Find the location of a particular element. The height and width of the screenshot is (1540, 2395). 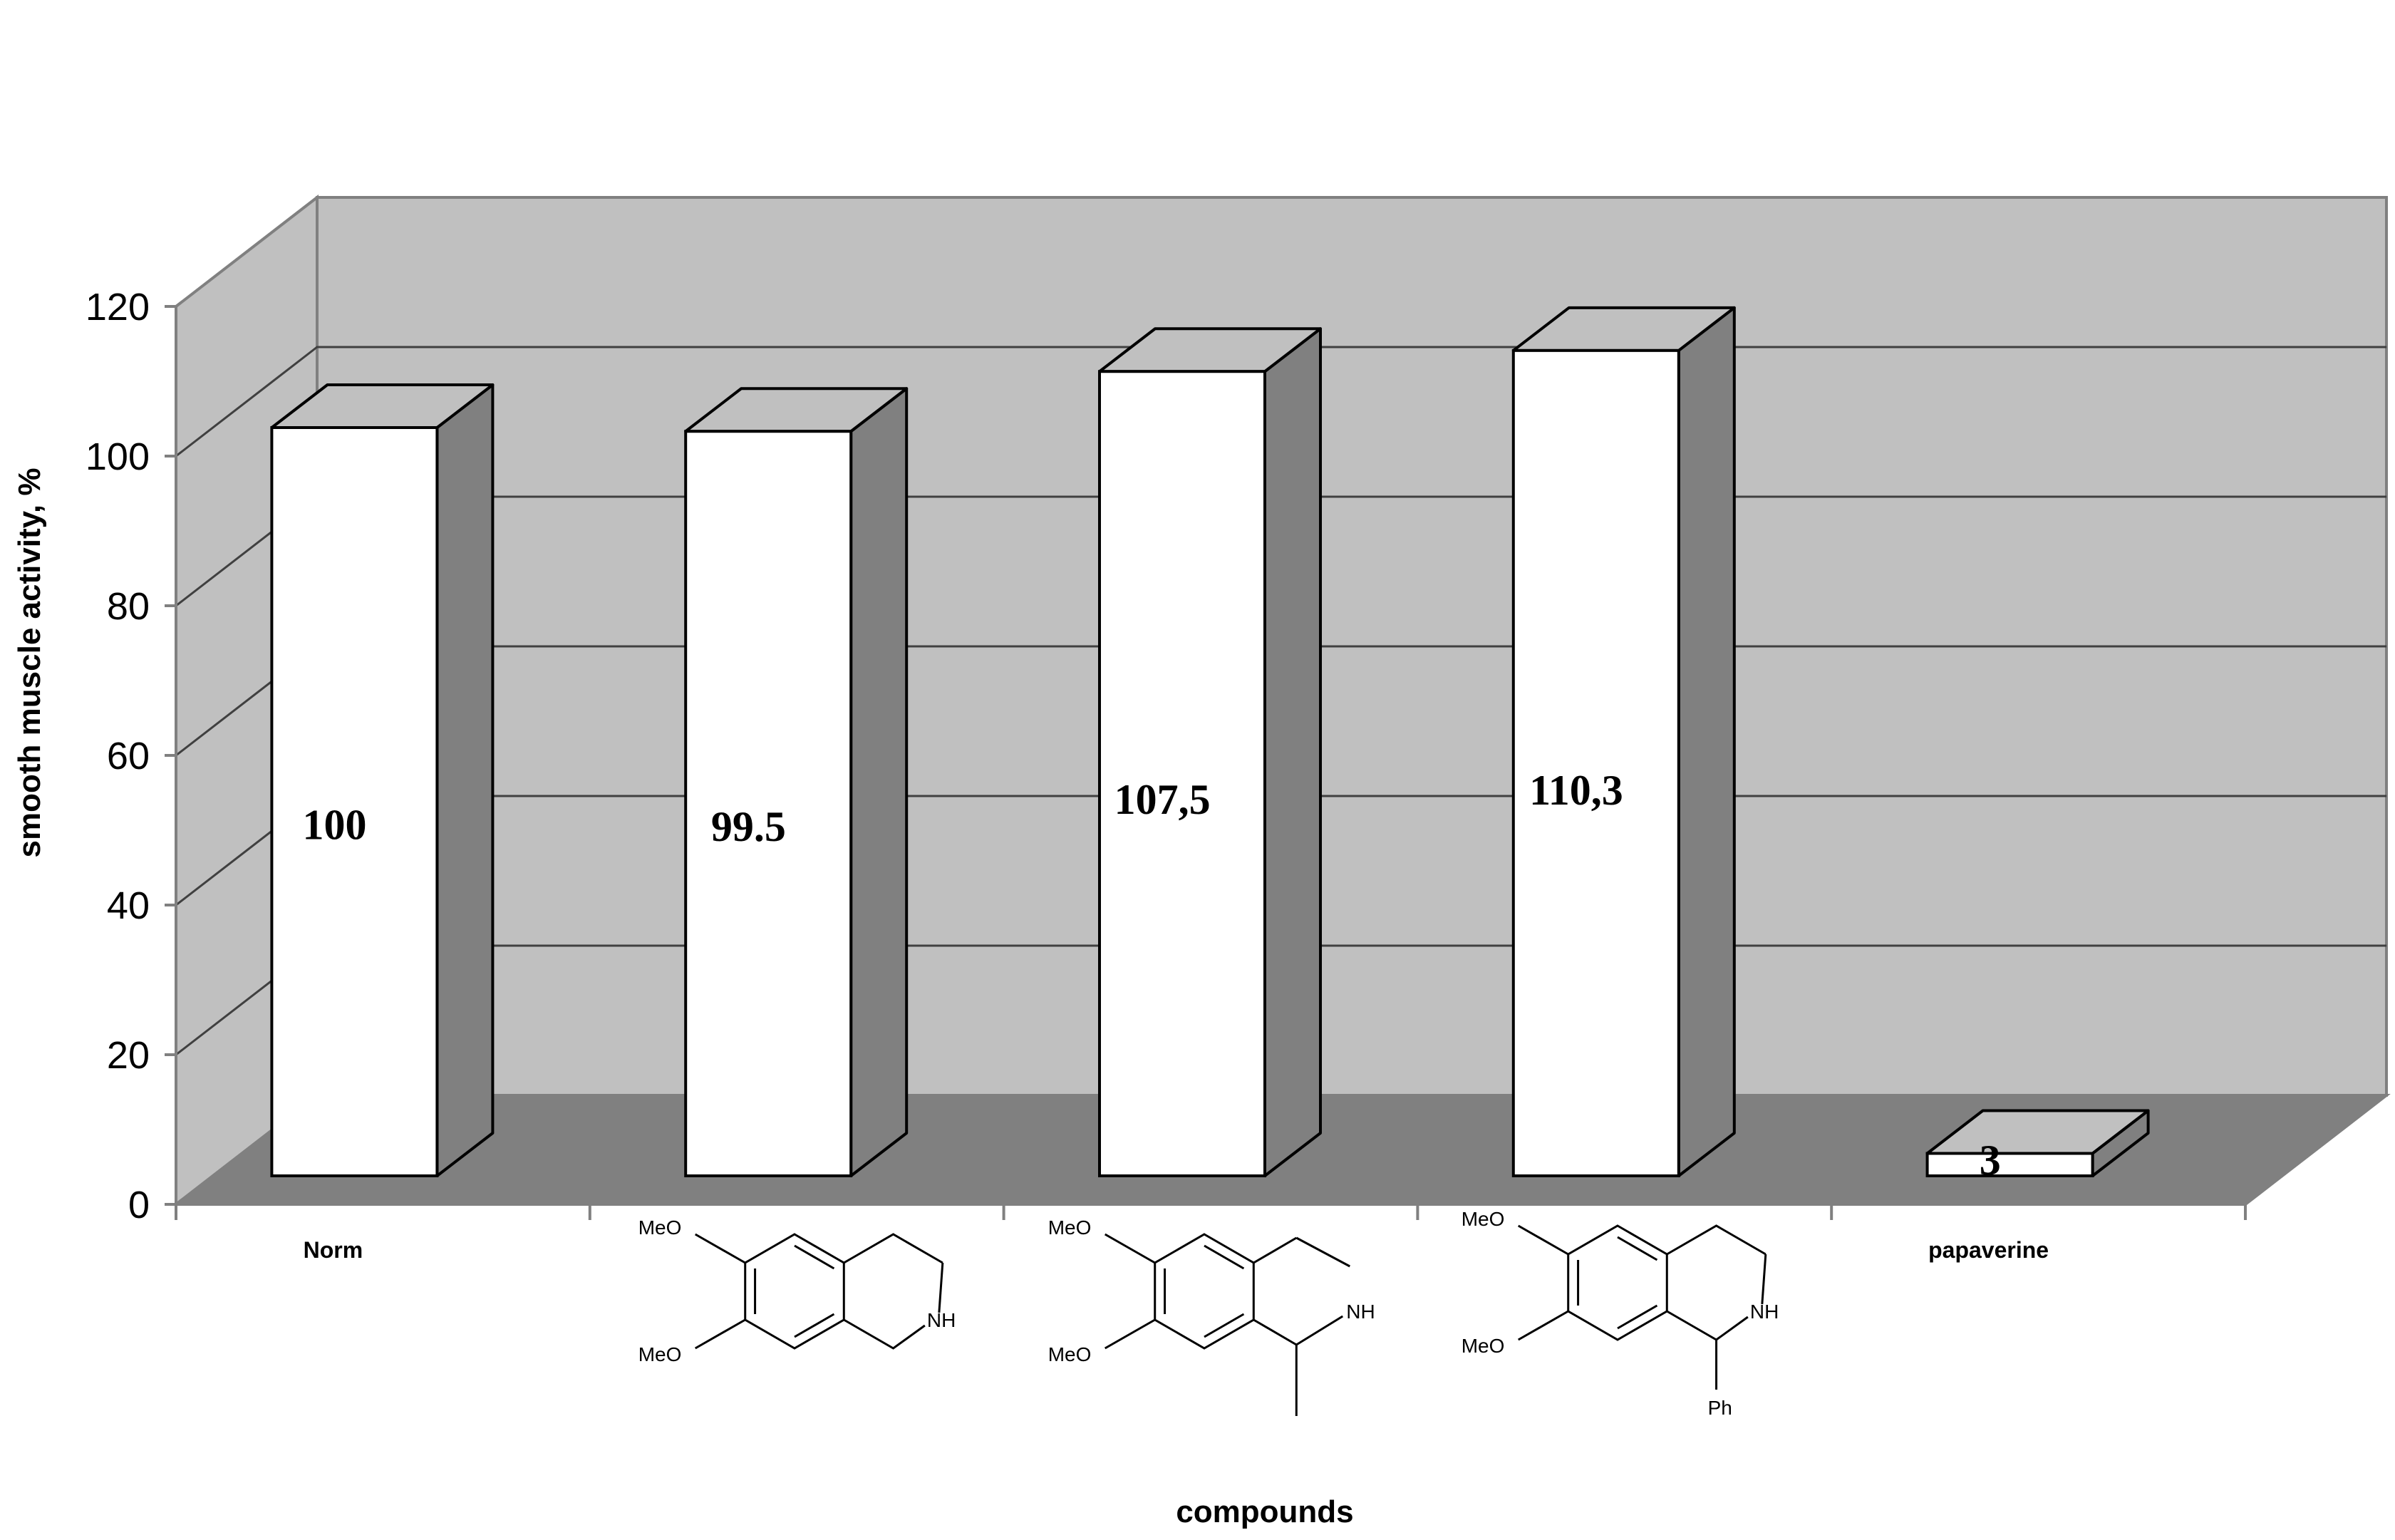

y-tick-label: 100 is located at coordinates (118, 456).